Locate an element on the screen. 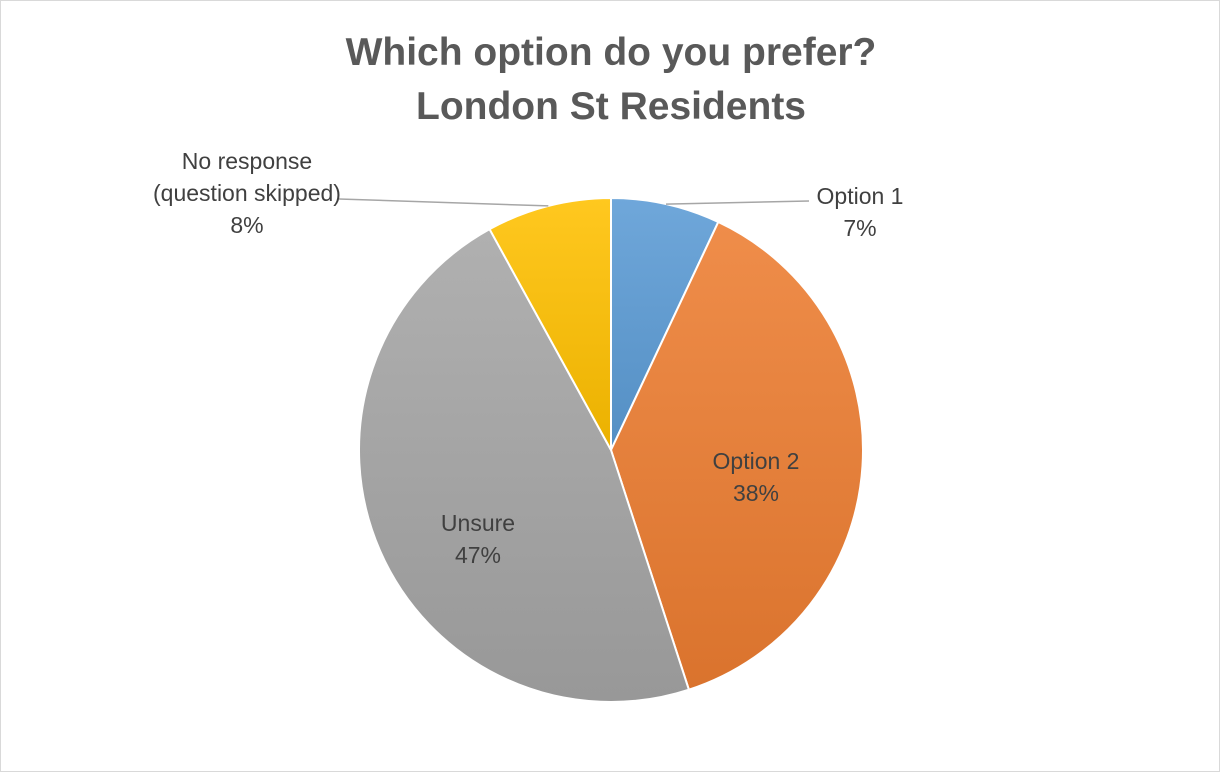 This screenshot has width=1220, height=776. data-label-option-1: Option 1 7% is located at coordinates (860, 212).